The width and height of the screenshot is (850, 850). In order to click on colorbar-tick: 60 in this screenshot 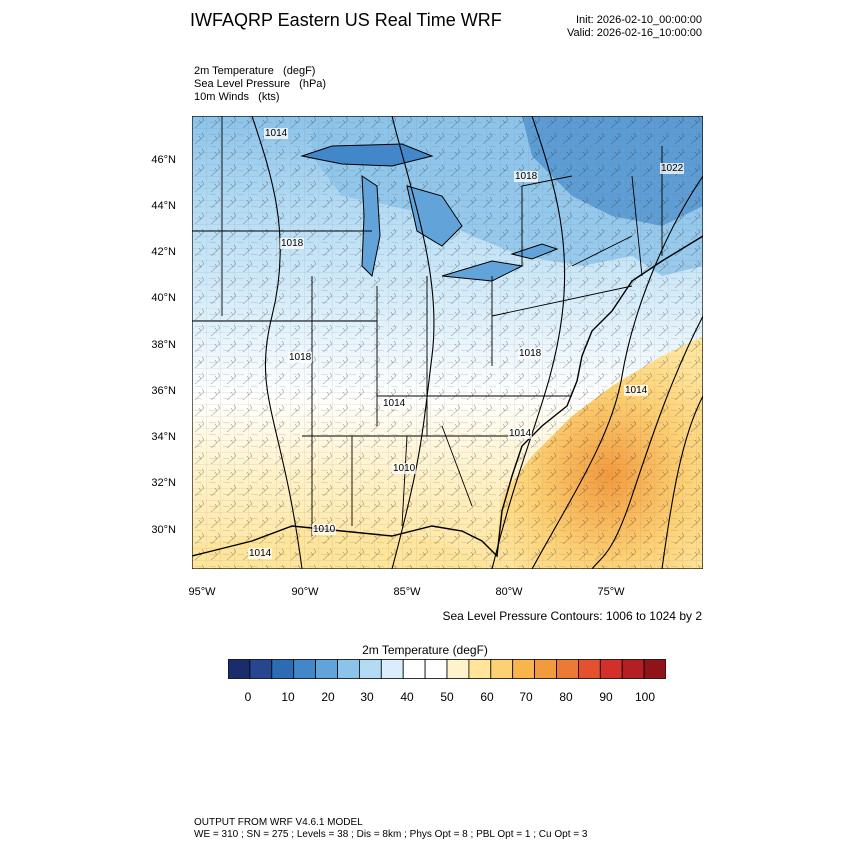, I will do `click(487, 697)`.